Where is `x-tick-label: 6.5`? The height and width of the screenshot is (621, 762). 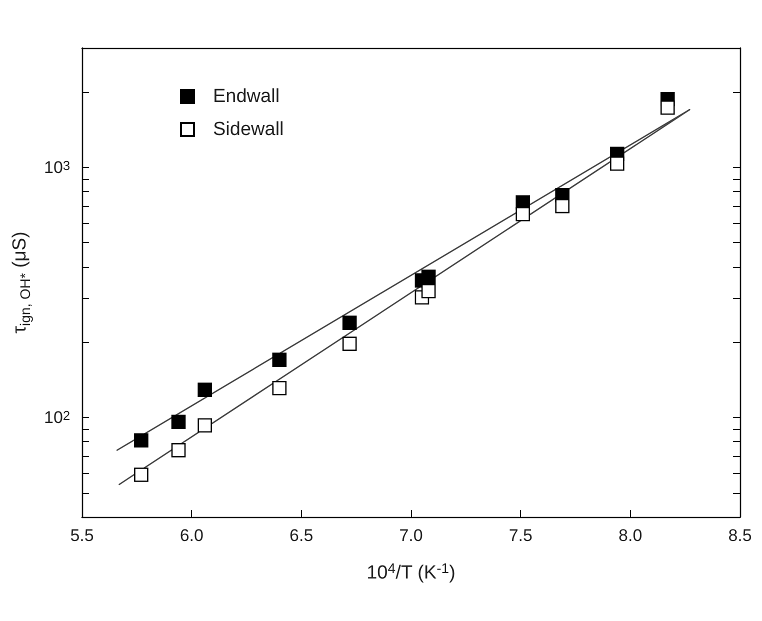 x-tick-label: 6.5 is located at coordinates (302, 535).